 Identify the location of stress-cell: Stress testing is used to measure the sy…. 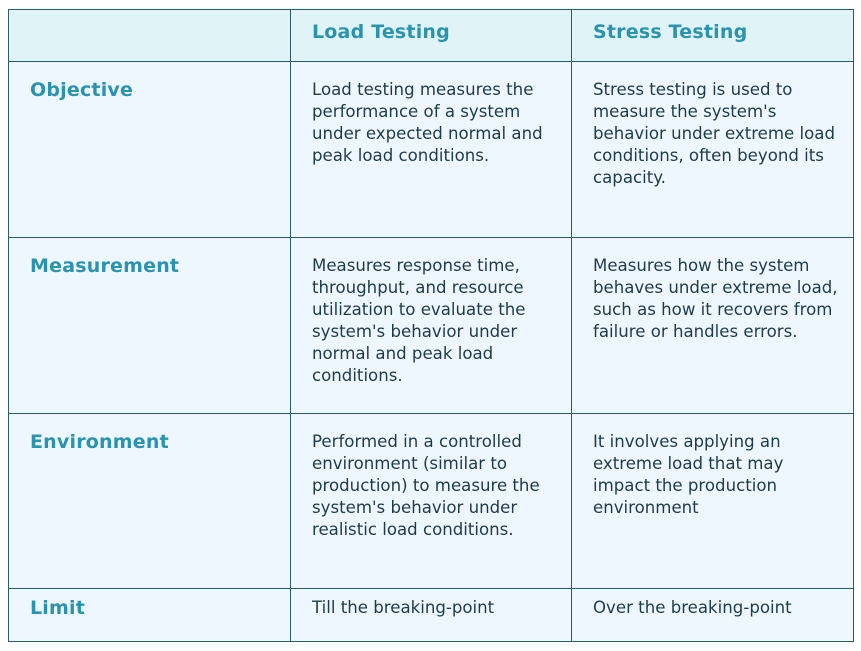
(712, 149).